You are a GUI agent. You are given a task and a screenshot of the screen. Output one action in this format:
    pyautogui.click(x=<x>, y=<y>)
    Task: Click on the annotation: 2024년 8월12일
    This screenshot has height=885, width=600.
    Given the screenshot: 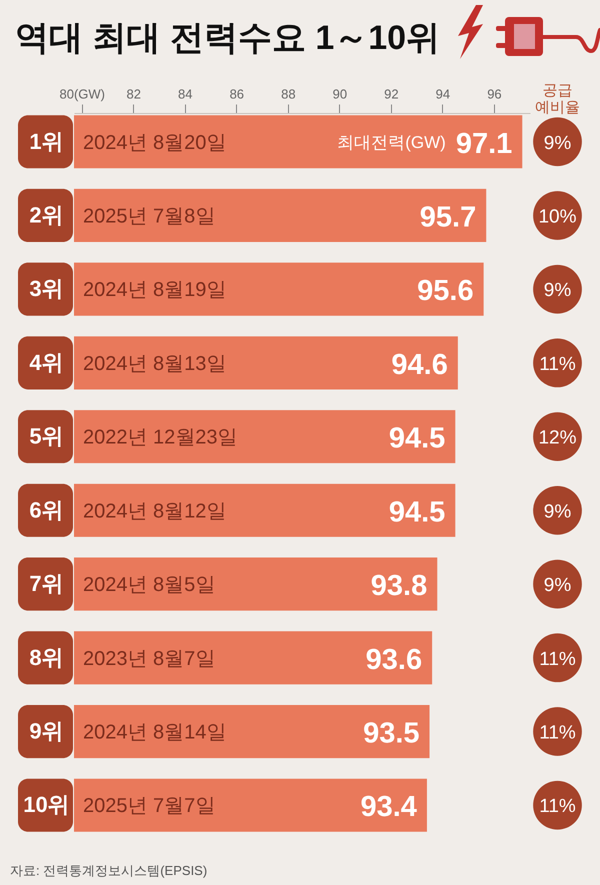 What is the action you would take?
    pyautogui.click(x=154, y=511)
    